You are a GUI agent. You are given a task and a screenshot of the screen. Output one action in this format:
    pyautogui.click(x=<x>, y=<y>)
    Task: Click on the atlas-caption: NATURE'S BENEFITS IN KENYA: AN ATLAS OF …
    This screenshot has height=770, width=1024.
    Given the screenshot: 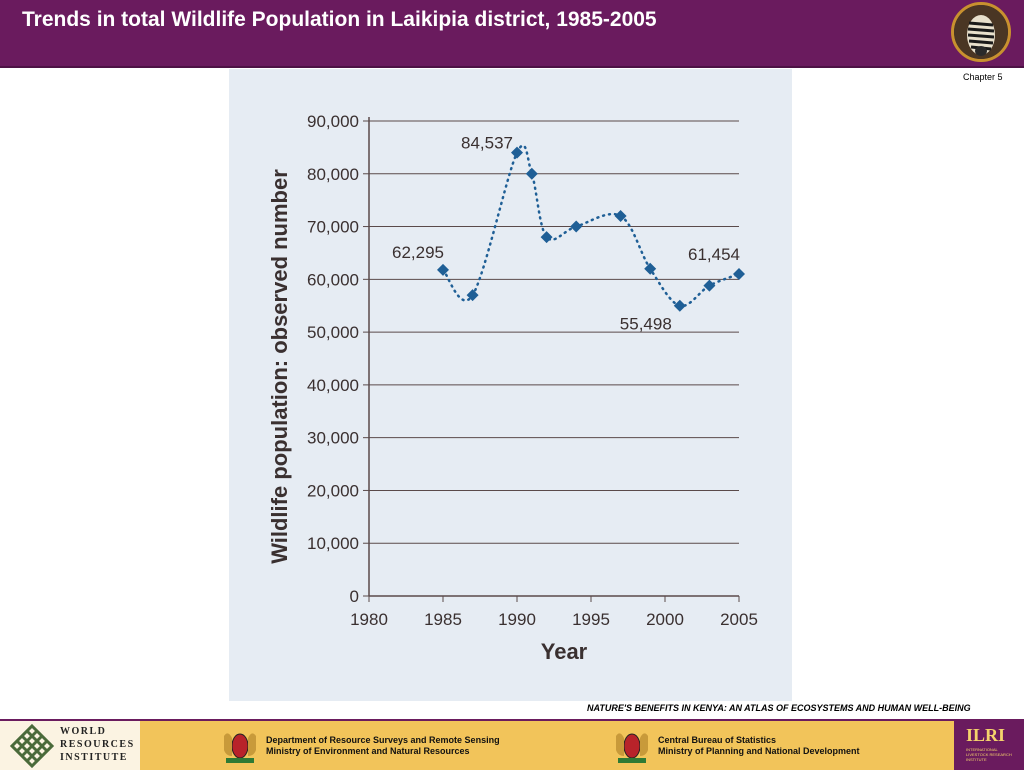 What is the action you would take?
    pyautogui.click(x=779, y=708)
    